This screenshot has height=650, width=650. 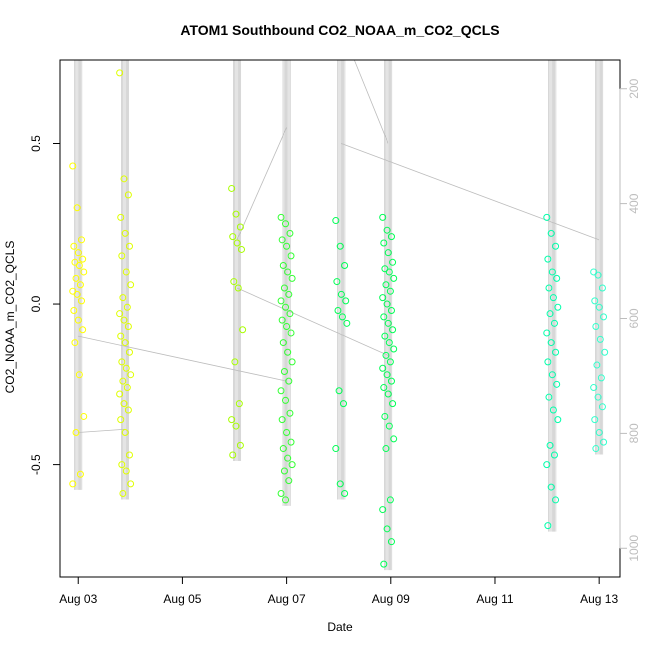 I want to click on altitude-connector-line, so click(x=261, y=183).